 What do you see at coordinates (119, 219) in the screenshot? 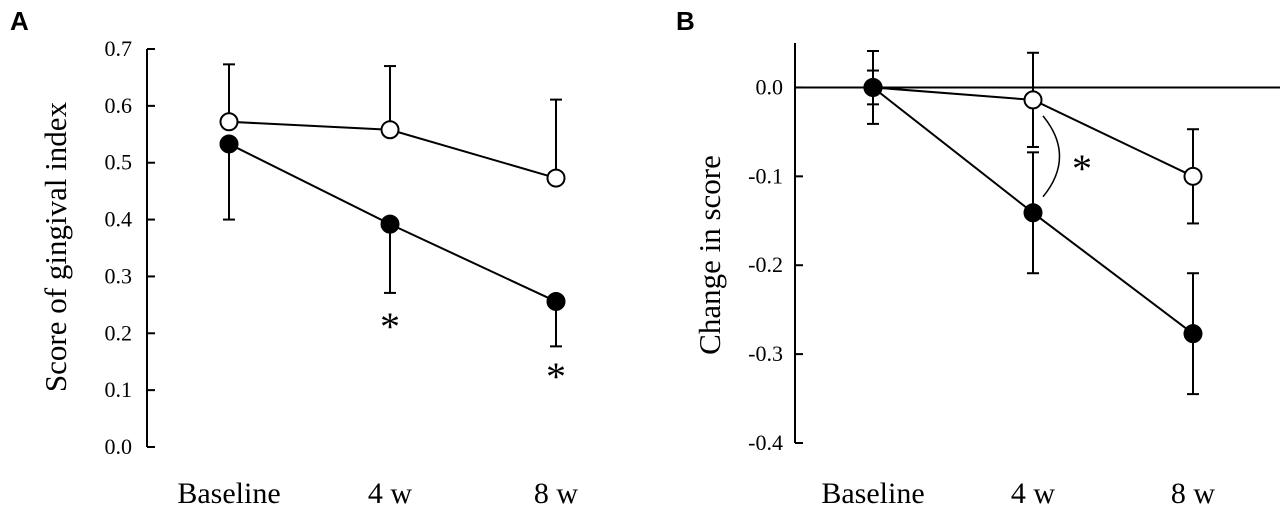
I see `y-tick-label-4: 0.4` at bounding box center [119, 219].